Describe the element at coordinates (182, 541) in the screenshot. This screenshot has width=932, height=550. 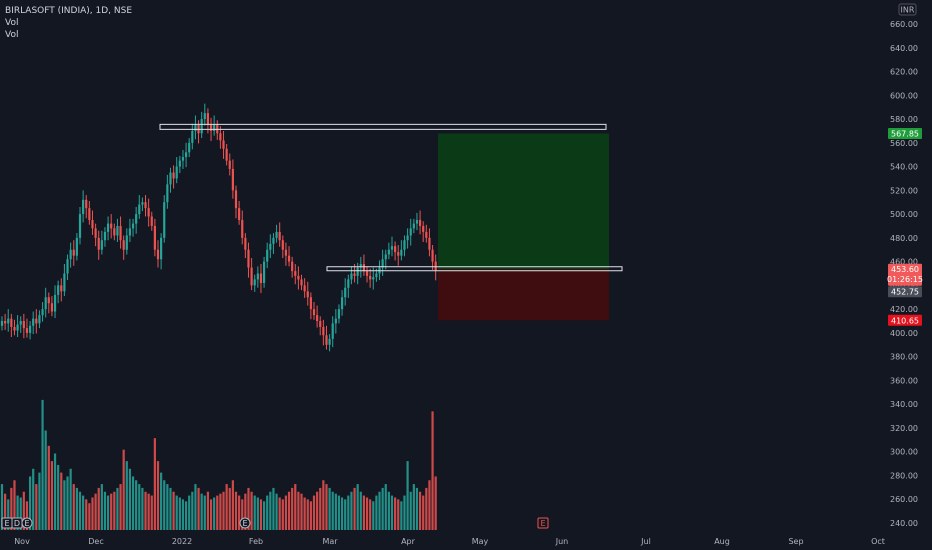
I see `x-tick-label: 2022` at that location.